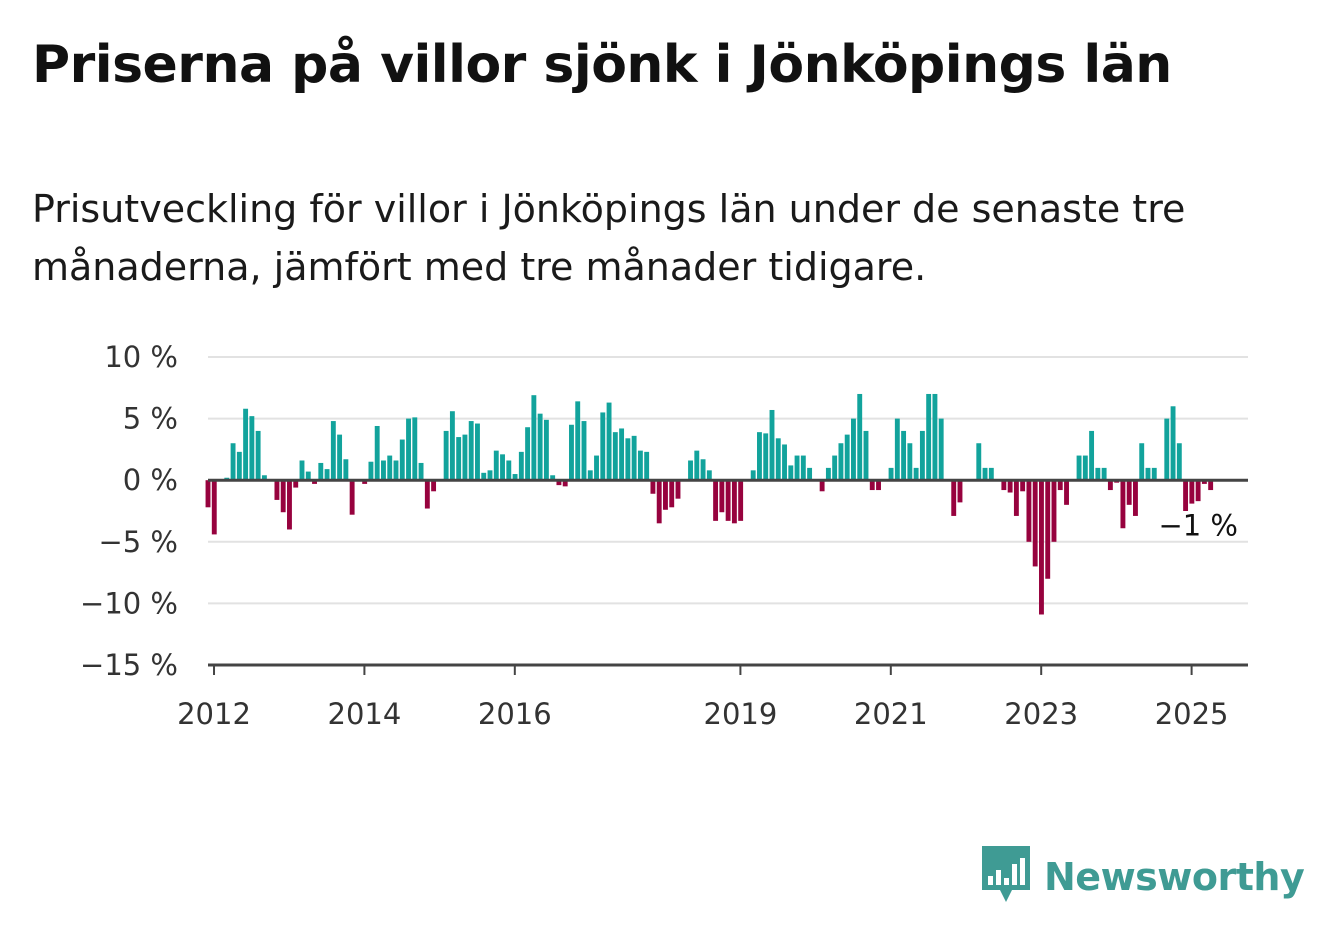 This screenshot has height=939, width=1322. What do you see at coordinates (129, 665) in the screenshot?
I see `y-tick-label: −15 %` at bounding box center [129, 665].